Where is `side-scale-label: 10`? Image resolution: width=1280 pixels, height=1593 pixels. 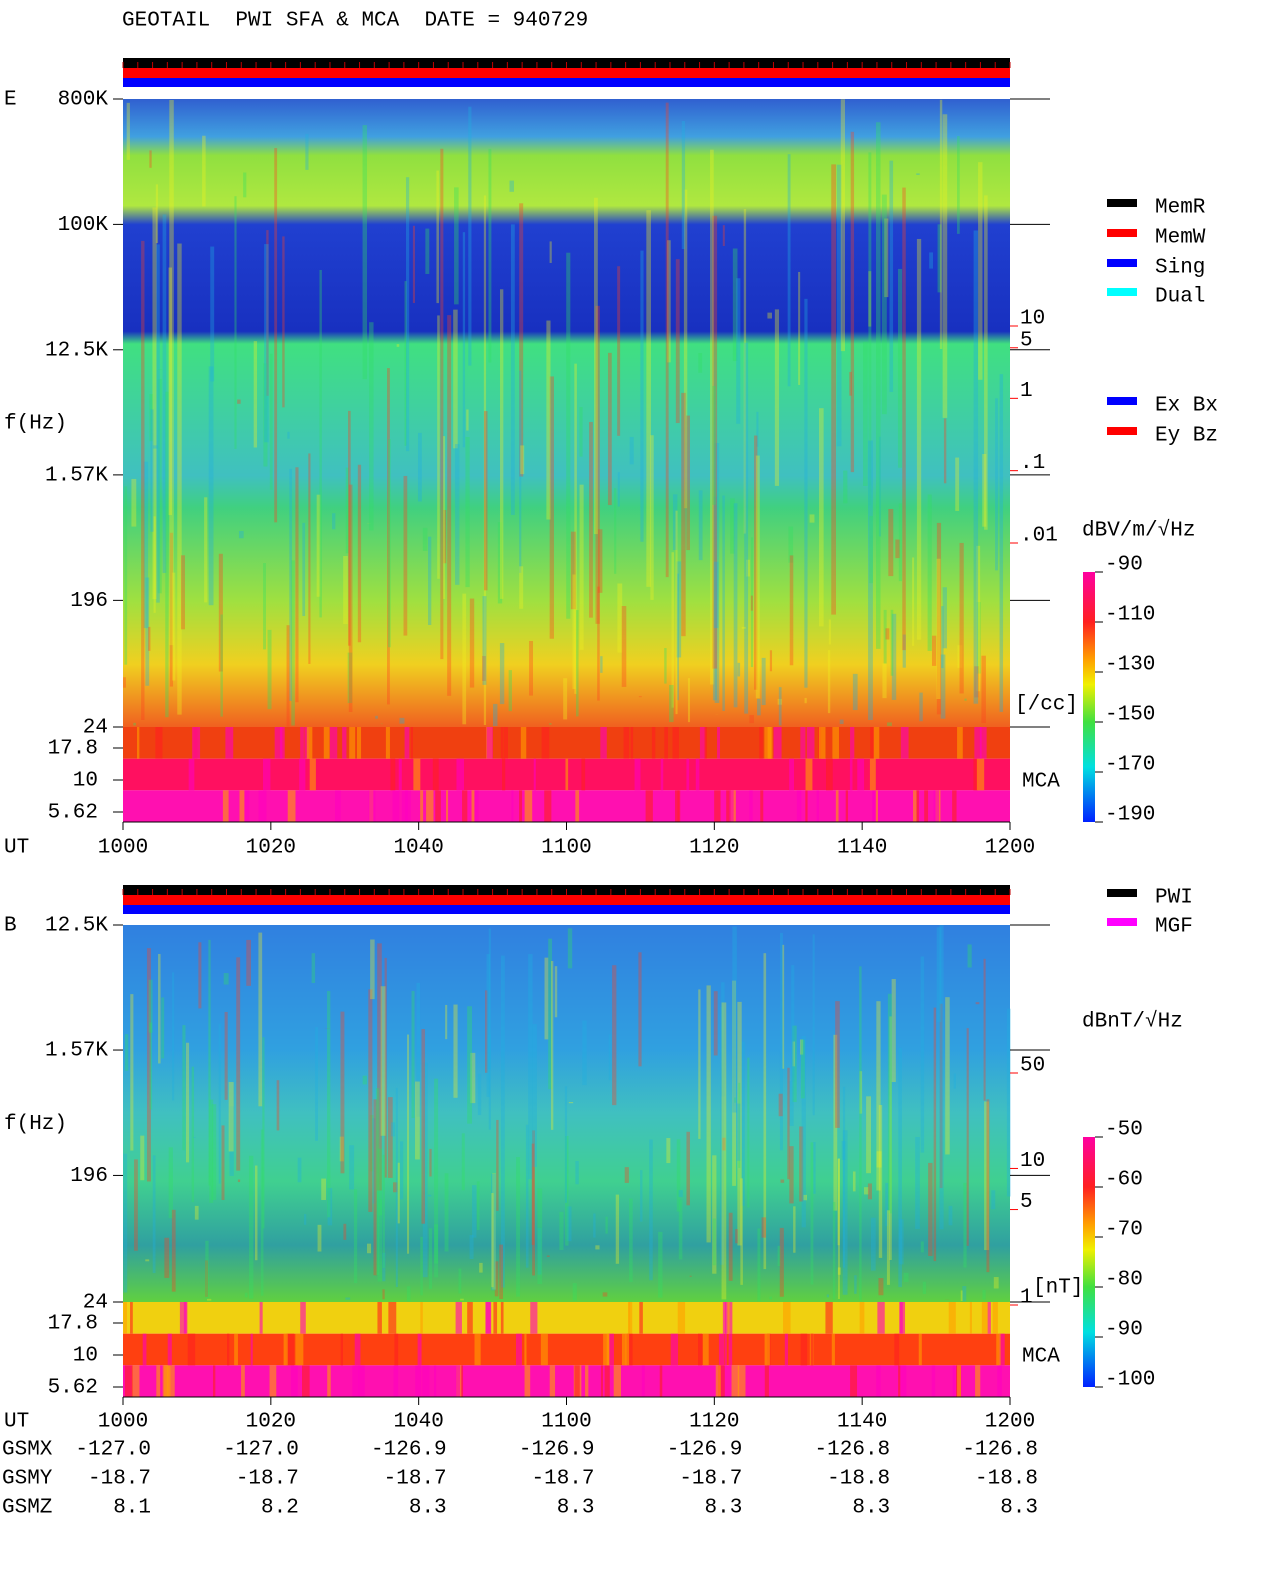
side-scale-label: 10 is located at coordinates (1032, 319).